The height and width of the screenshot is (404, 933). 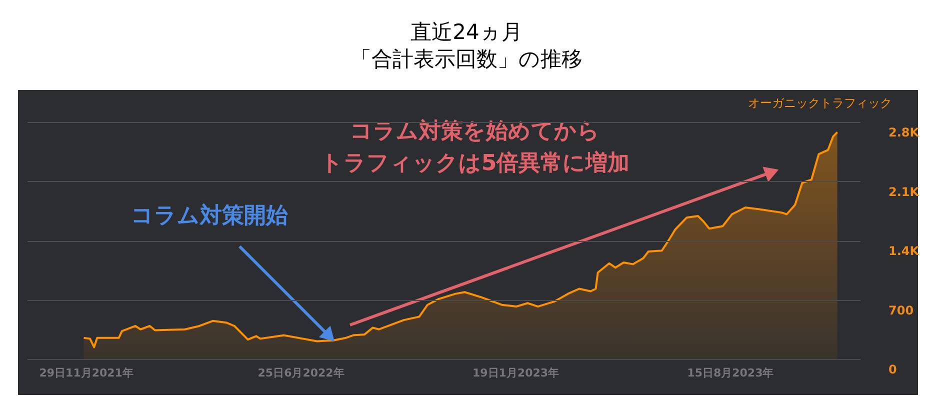 I want to click on x-tick-label: 15日8月2023年, so click(x=730, y=373).